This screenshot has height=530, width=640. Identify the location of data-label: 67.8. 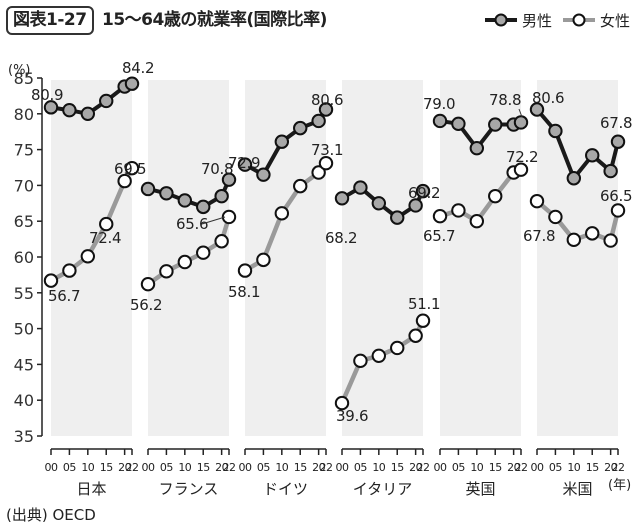
(539, 236).